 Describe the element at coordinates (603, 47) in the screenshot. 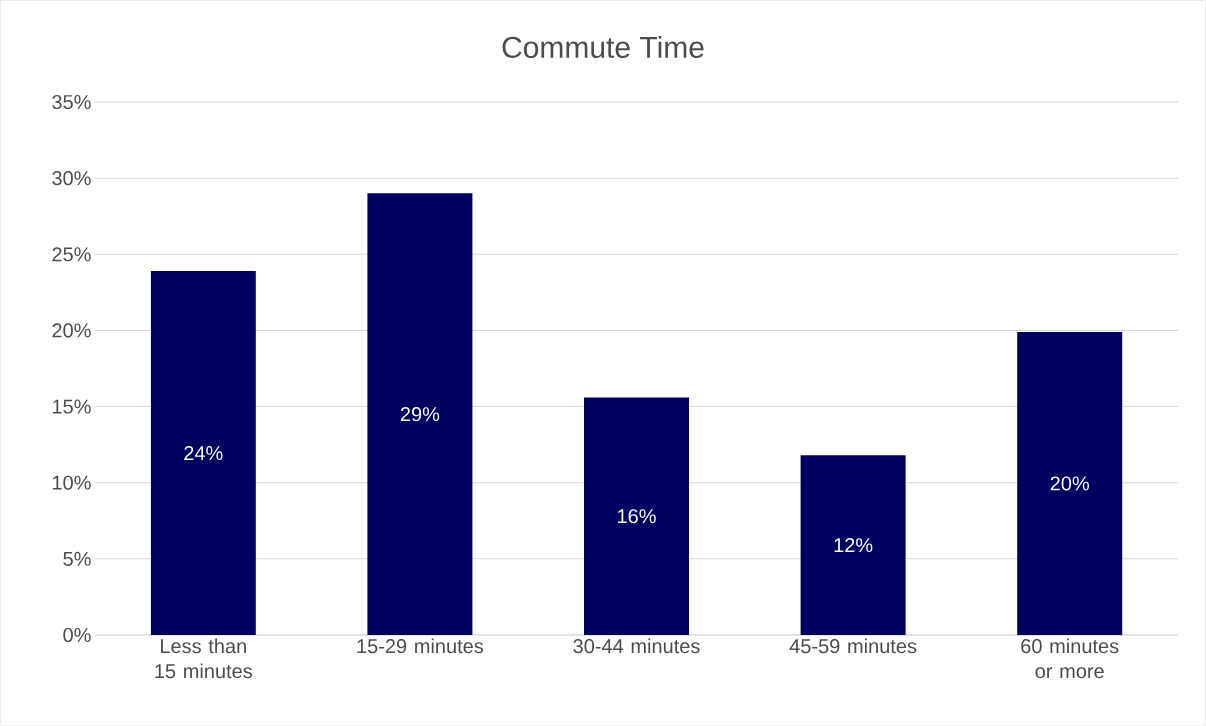

I see `chart-title: Commute Time` at that location.